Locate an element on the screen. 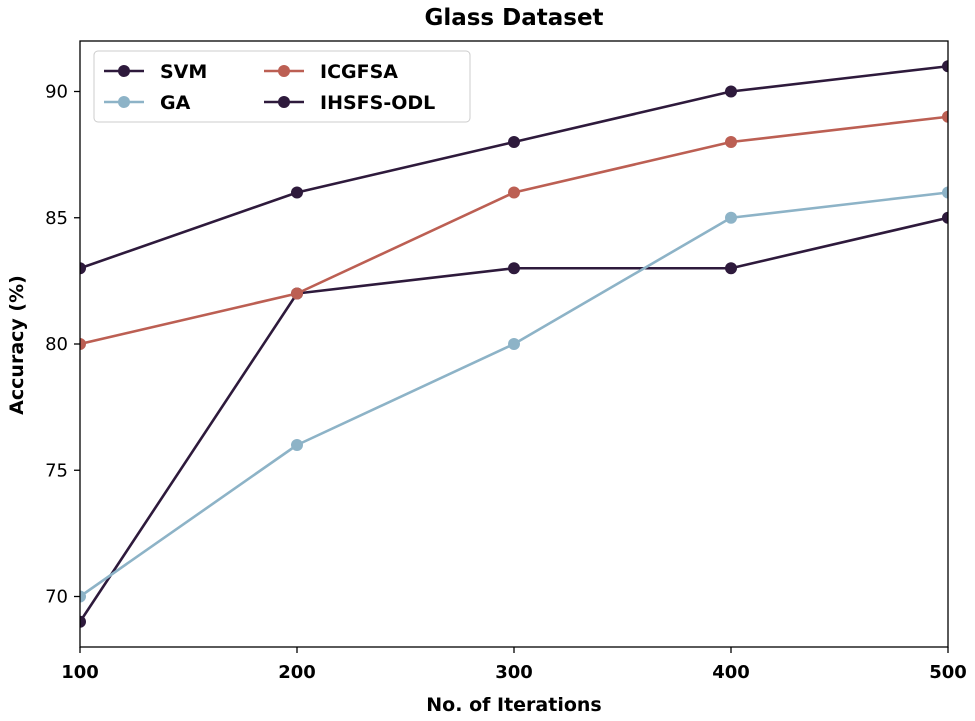 This screenshot has width=975, height=721. x-tick-label: 500 is located at coordinates (948, 672).